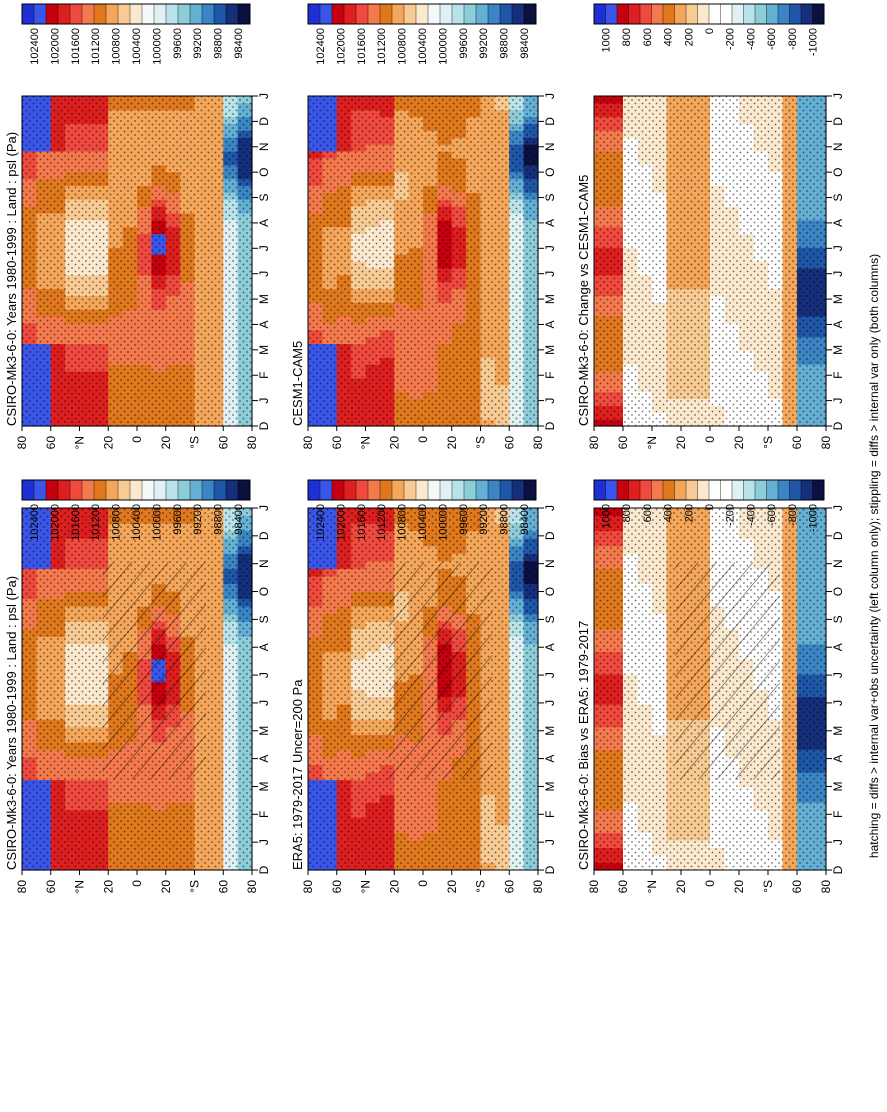 The image size is (887, 1112). I want to click on colorbar-tick-label: 101600, so click(76, 522).